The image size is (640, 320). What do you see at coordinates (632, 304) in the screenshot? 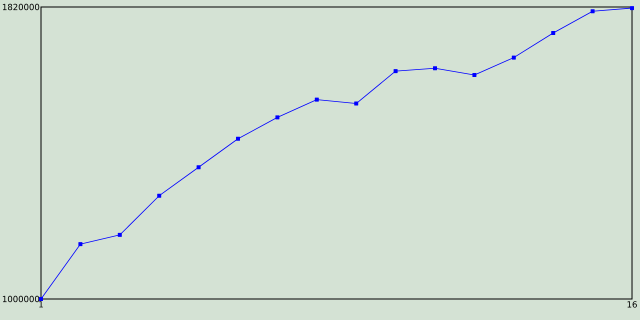
I see `x-tick-label: 16` at bounding box center [632, 304].